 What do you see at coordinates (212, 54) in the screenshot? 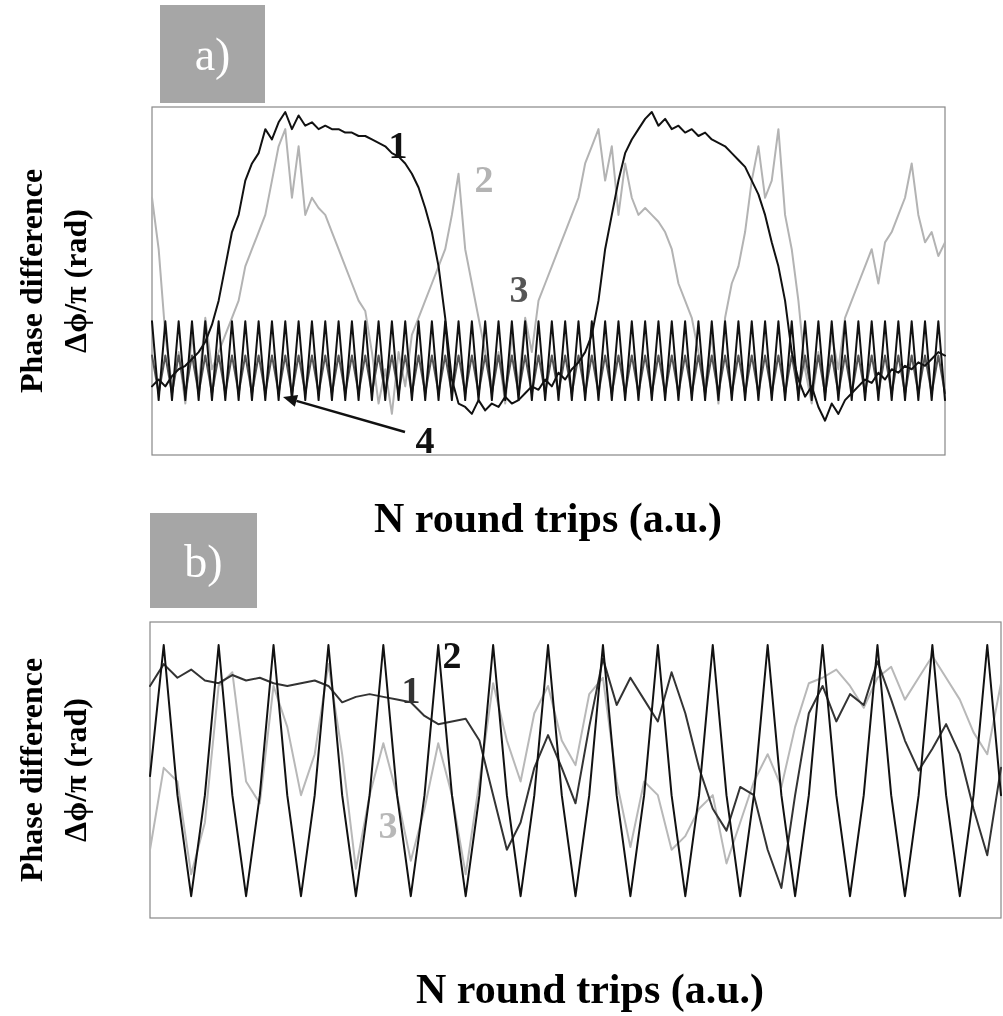
I see `chart-title: a)` at bounding box center [212, 54].